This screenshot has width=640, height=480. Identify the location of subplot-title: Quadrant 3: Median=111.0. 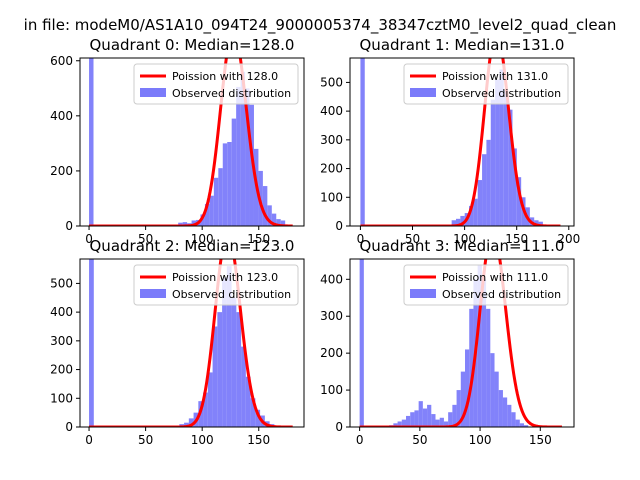
(462, 246).